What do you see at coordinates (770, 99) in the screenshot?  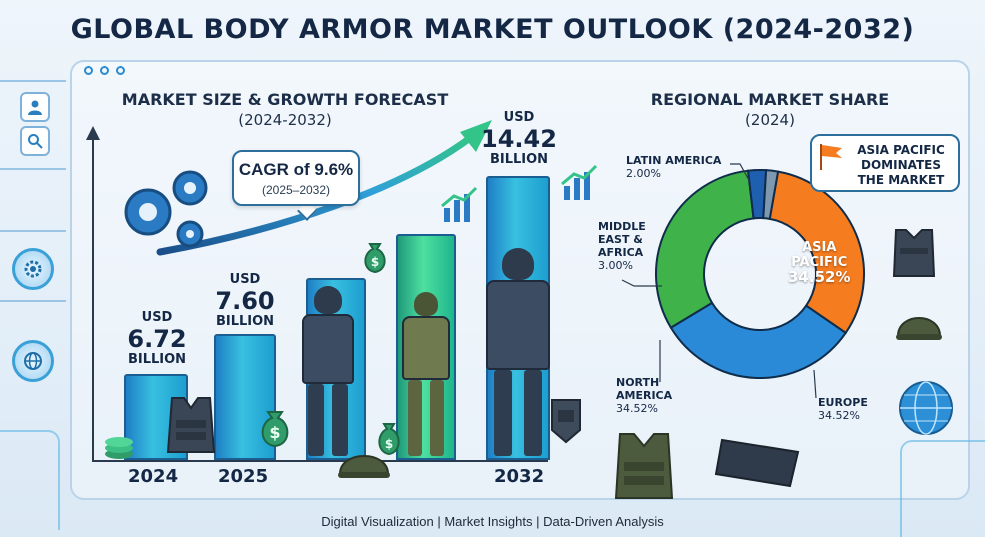 I see `right-section-title: REGIONAL MARKET SHARE` at bounding box center [770, 99].